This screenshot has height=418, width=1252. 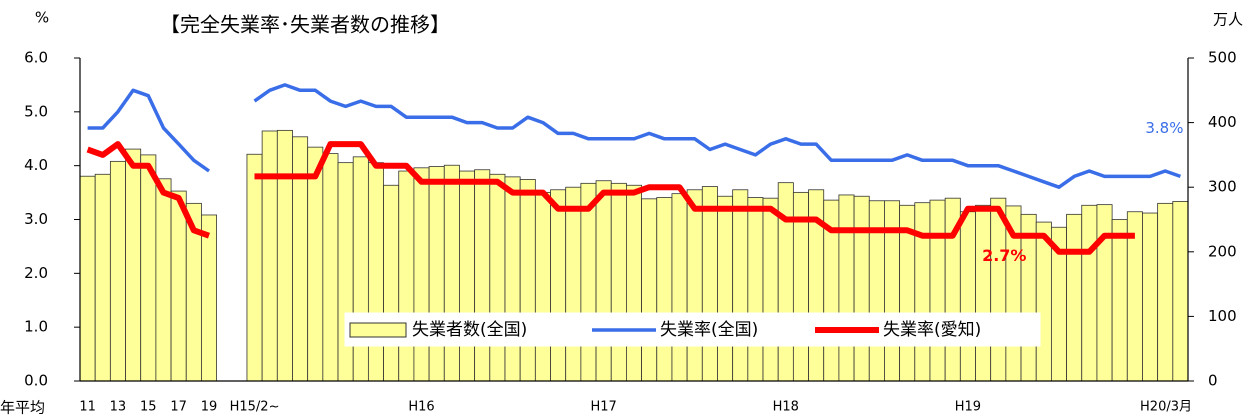 What do you see at coordinates (36, 273) in the screenshot?
I see `y-tick-label: 2.0` at bounding box center [36, 273].